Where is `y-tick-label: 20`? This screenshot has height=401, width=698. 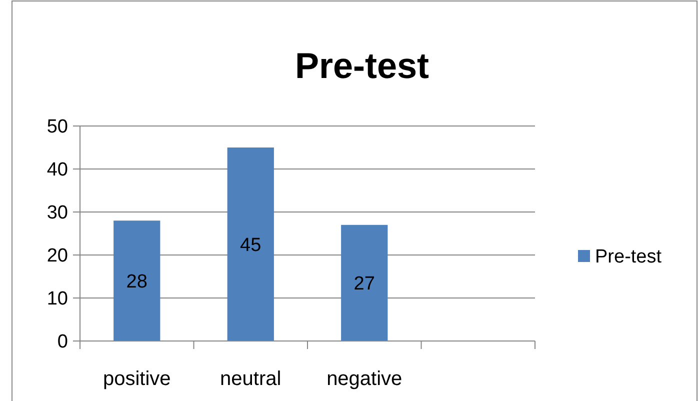
y-tick-label: 20 is located at coordinates (57, 256).